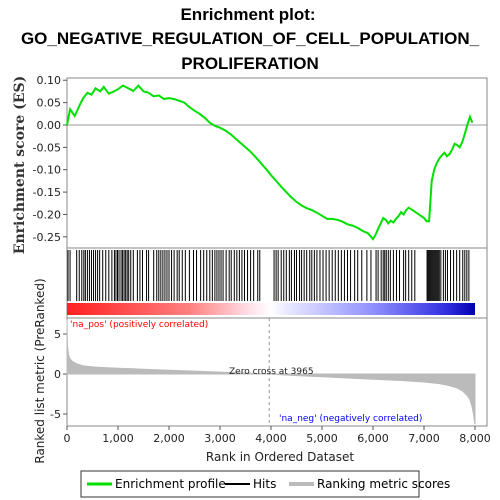 The width and height of the screenshot is (500, 500). What do you see at coordinates (373, 438) in the screenshot?
I see `x-tick-label: 6,000` at bounding box center [373, 438].